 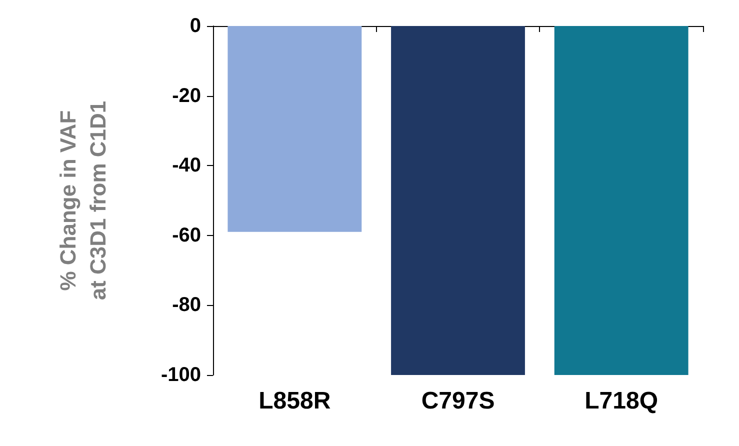 What do you see at coordinates (294, 401) in the screenshot?
I see `x-tick-label: L858R` at bounding box center [294, 401].